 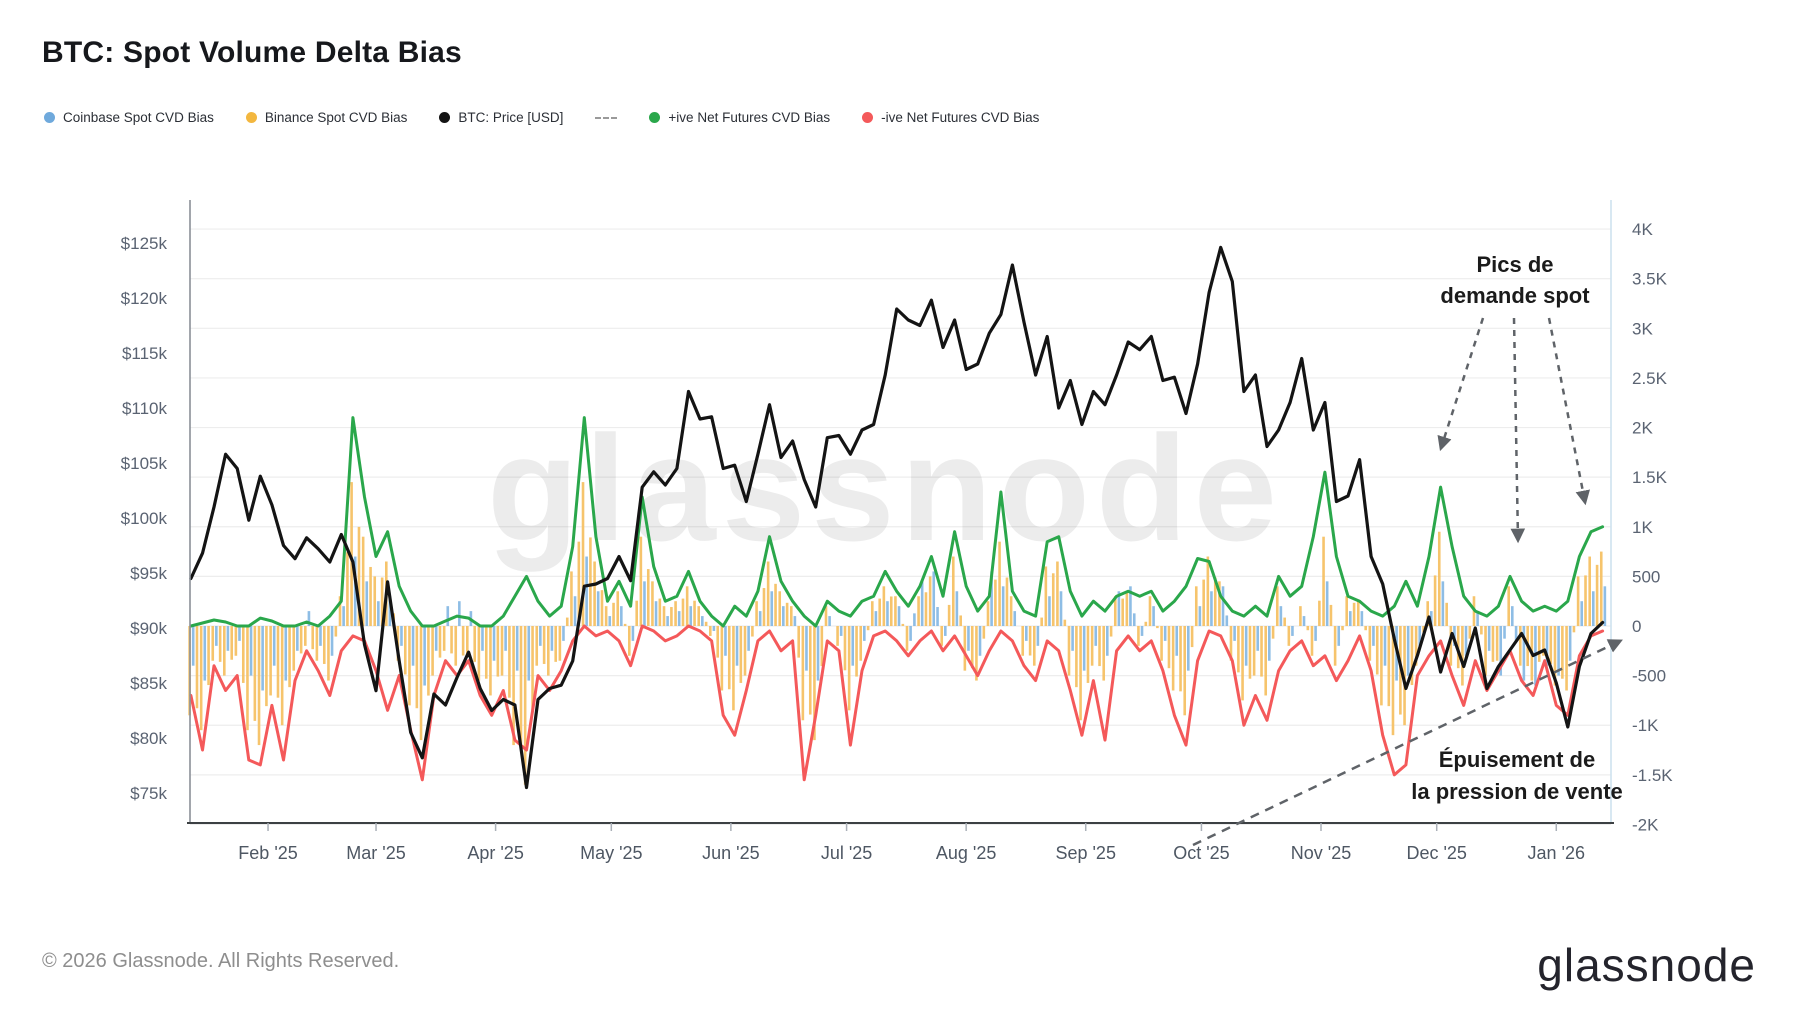 What do you see at coordinates (252, 52) in the screenshot?
I see `page-title: BTC: Spot Volume Delta Bias` at bounding box center [252, 52].